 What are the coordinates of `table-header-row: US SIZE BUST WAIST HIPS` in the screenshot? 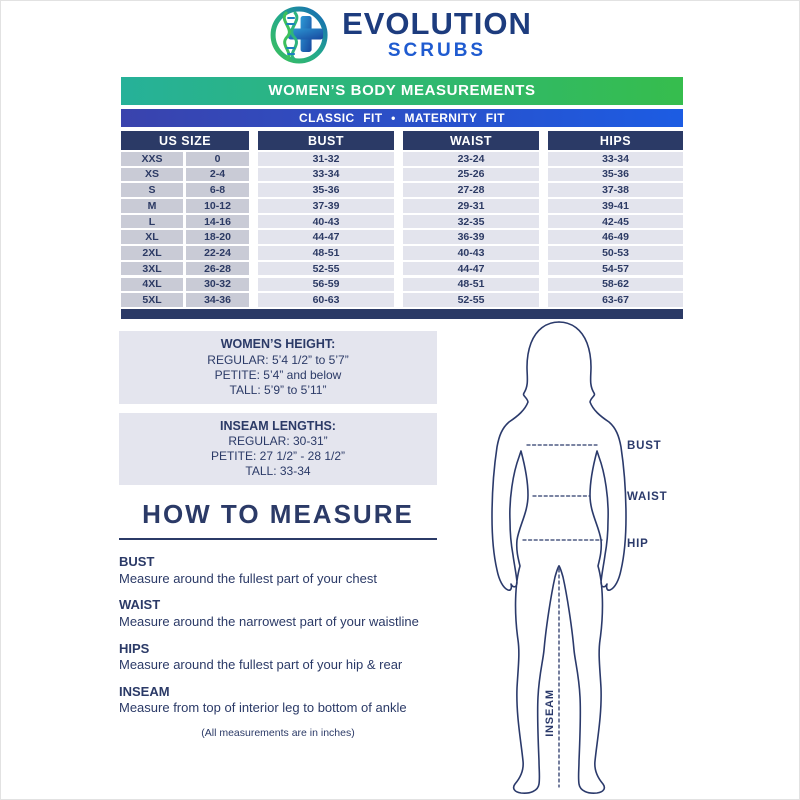 It's located at (402, 140).